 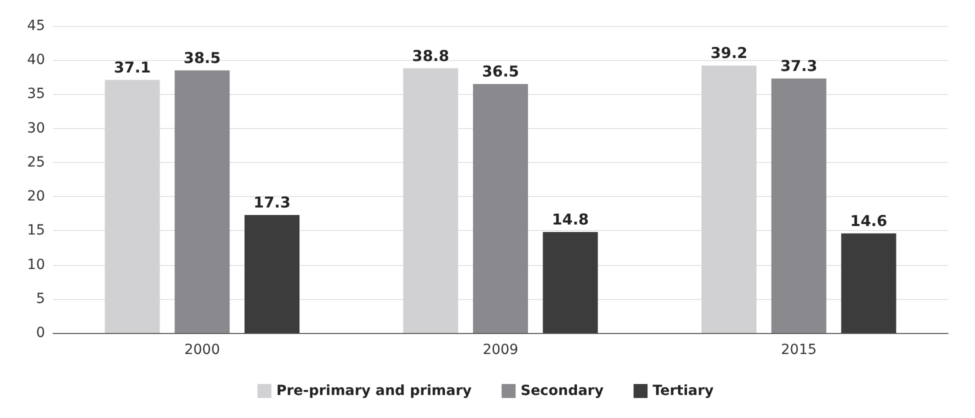 What do you see at coordinates (799, 350) in the screenshot?
I see `x-tick-label: 2015` at bounding box center [799, 350].